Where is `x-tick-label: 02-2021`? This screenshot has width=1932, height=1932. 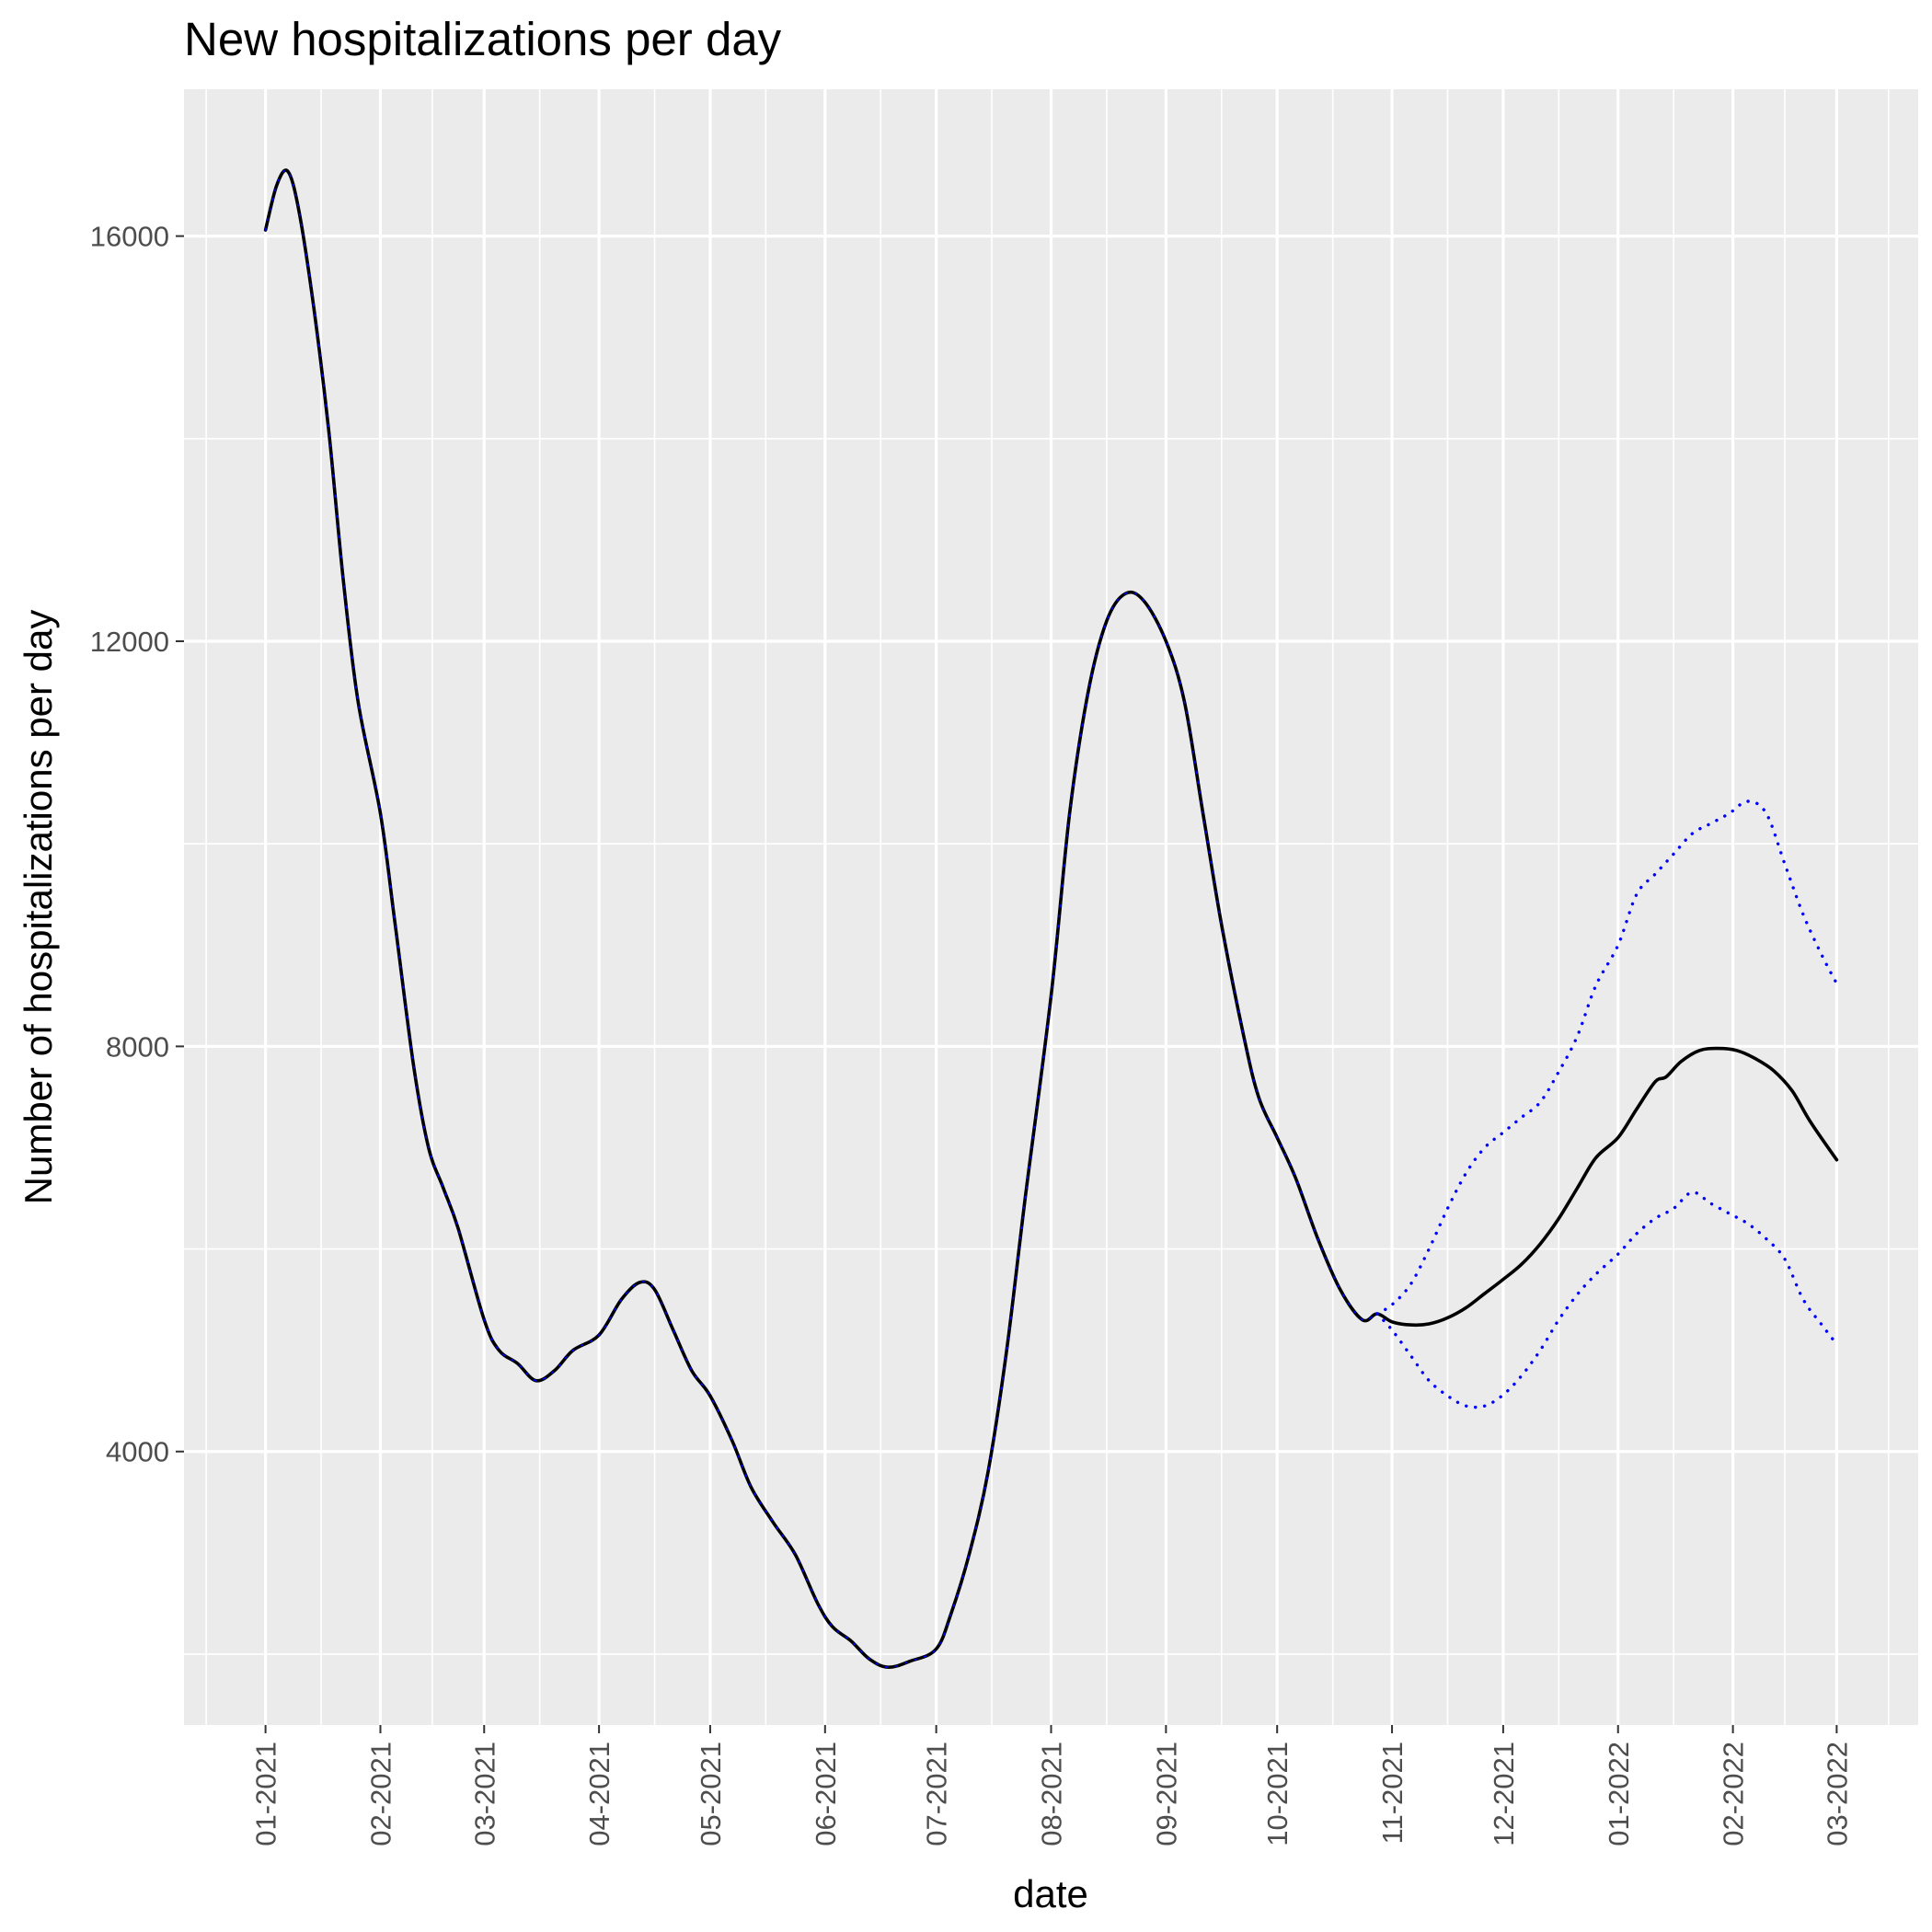 x-tick-label: 02-2021 is located at coordinates (381, 1794).